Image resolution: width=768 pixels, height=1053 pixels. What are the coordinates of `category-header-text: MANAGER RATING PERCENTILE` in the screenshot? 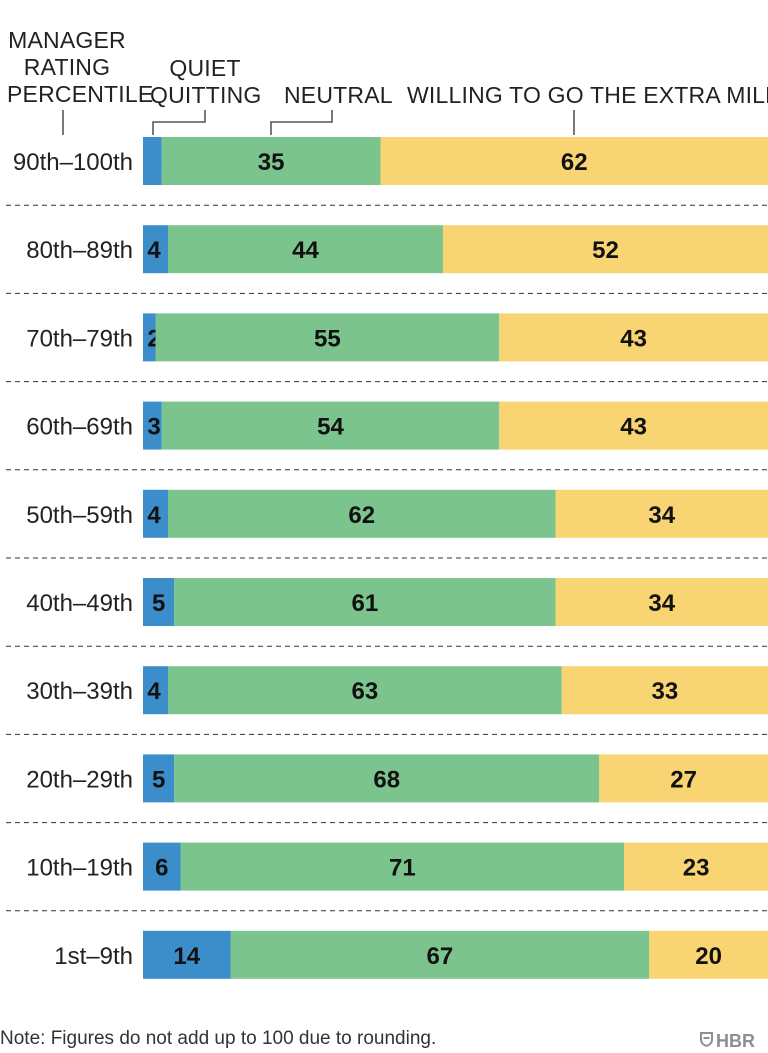 It's located at (80, 67).